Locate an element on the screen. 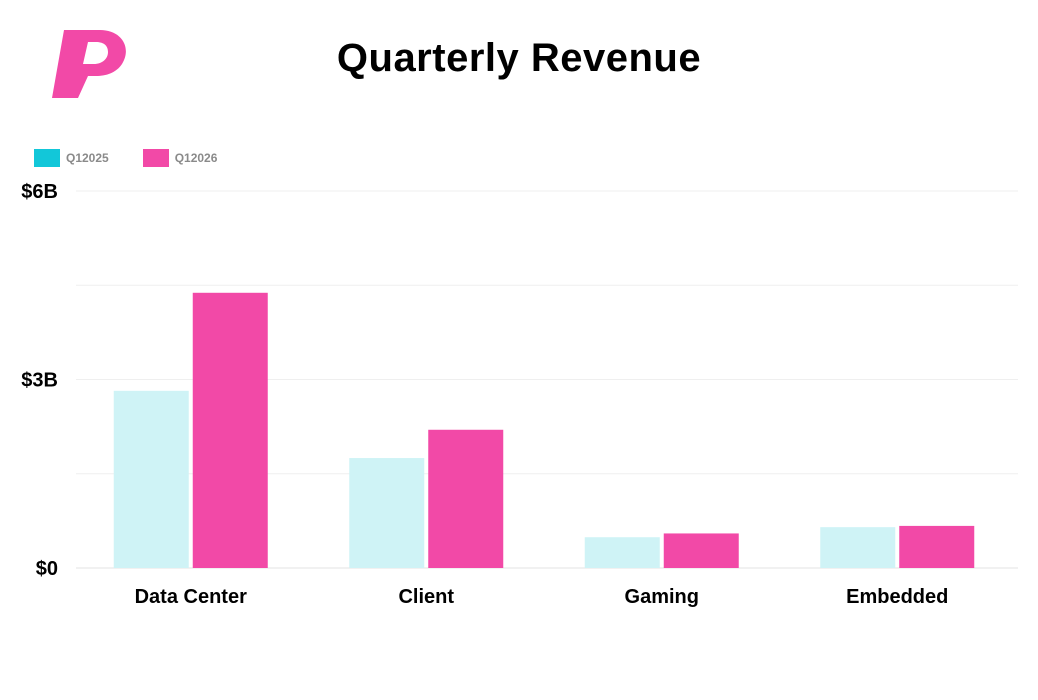 The width and height of the screenshot is (1038, 700). brand-logo is located at coordinates (89, 64).